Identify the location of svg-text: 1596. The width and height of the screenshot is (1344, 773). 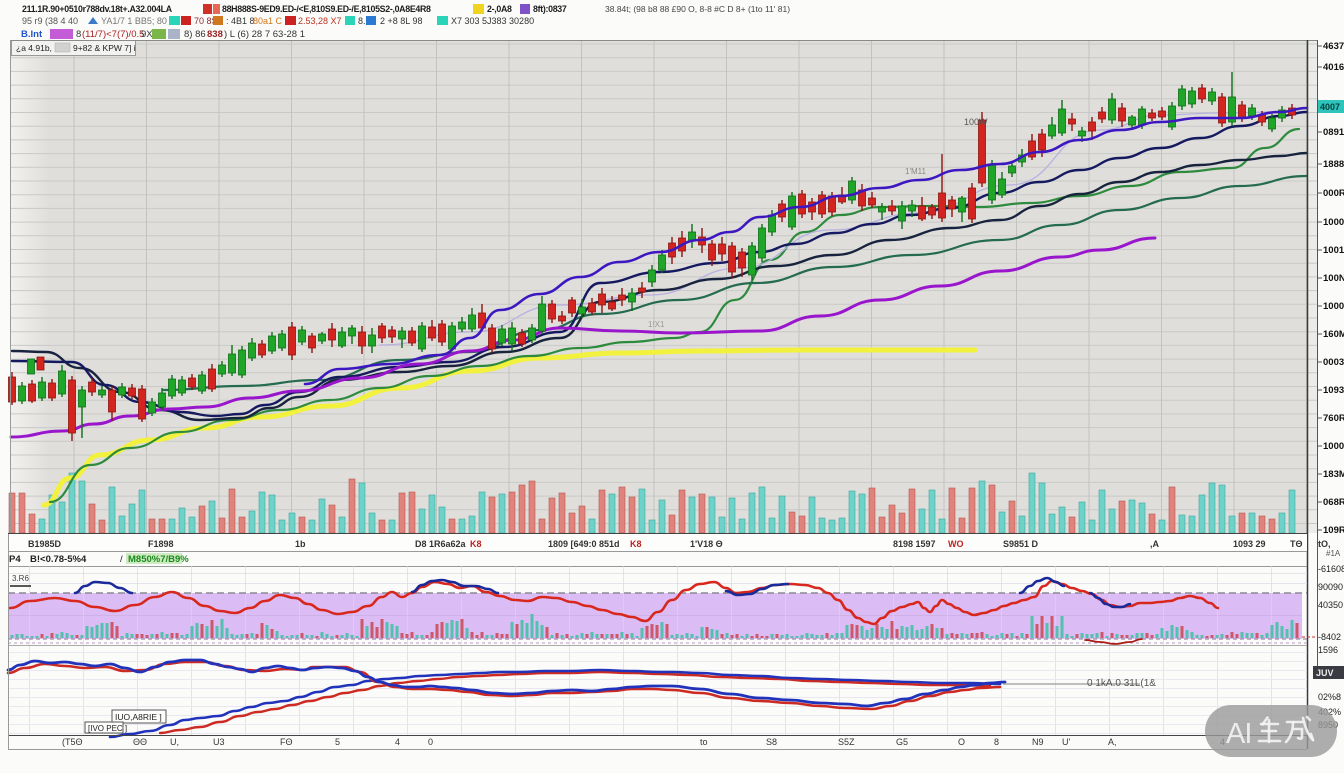
(1328, 650).